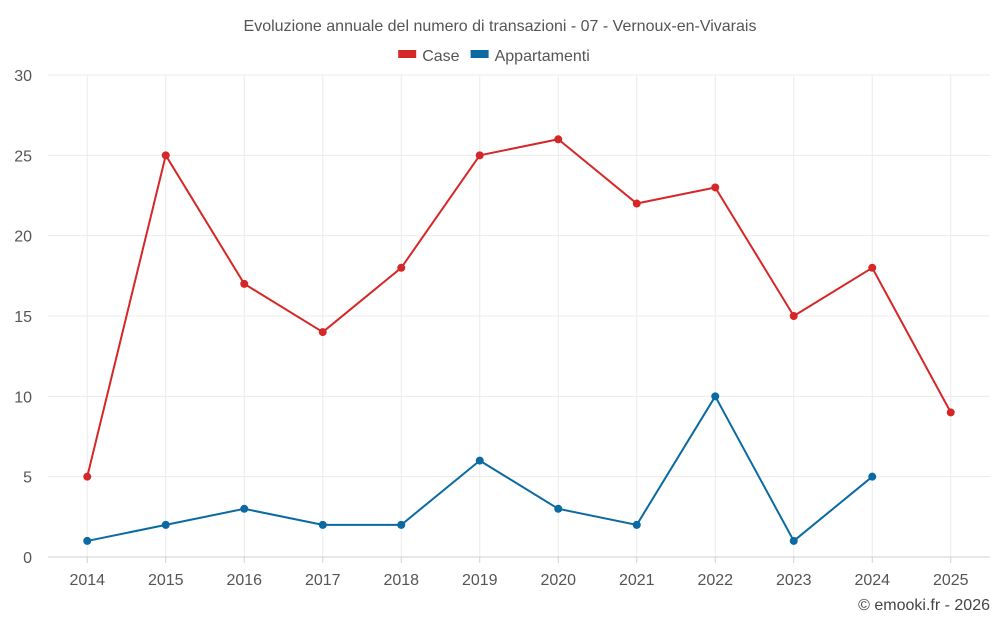 This screenshot has height=625, width=1000. I want to click on y-tick-label: 30, so click(23, 76).